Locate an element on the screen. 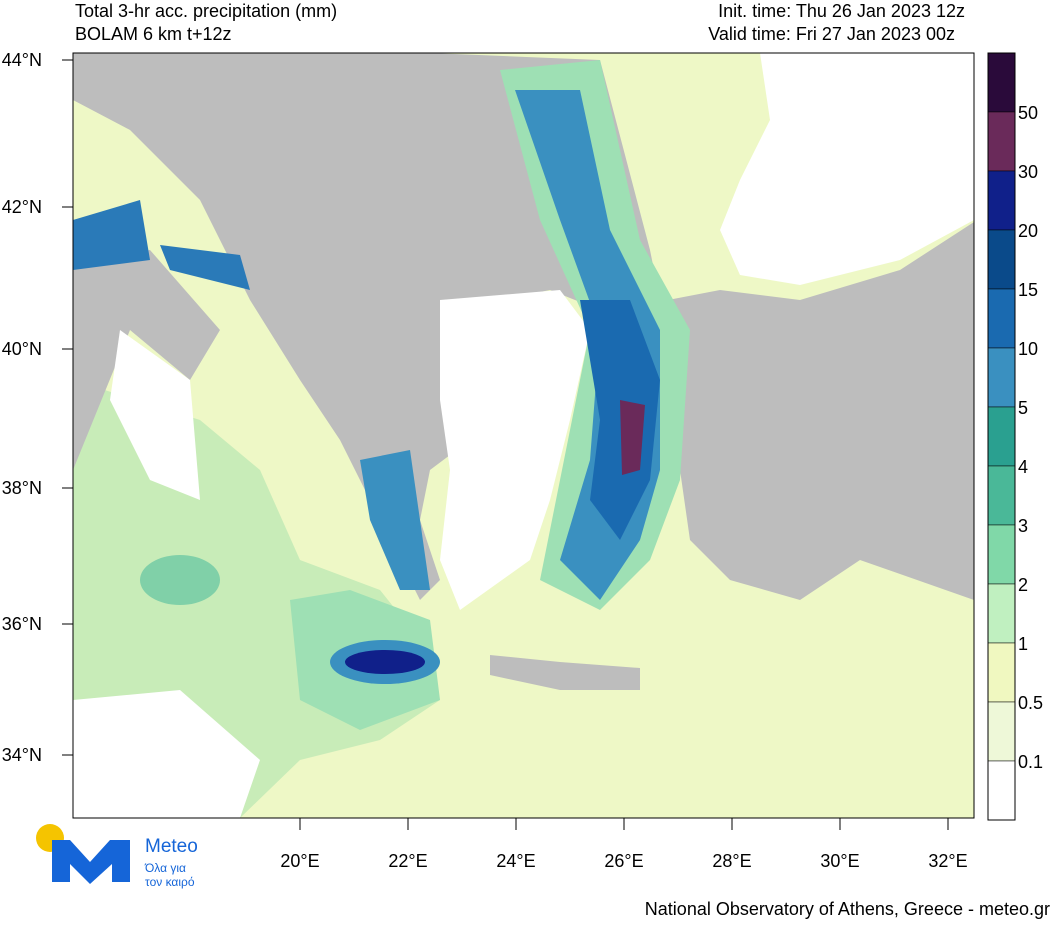  colorbar-label: 20 is located at coordinates (1028, 231).